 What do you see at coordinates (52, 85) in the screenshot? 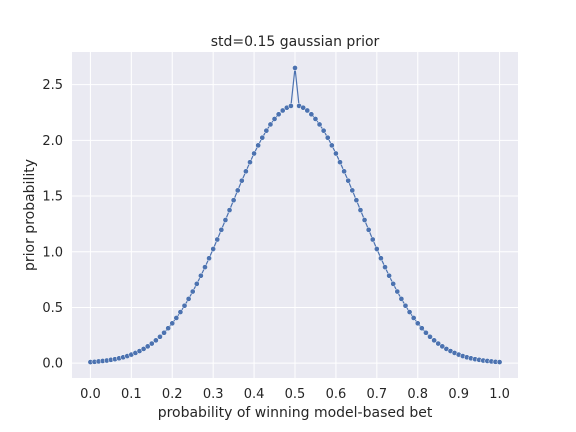
I see `y-tick-label: 2.5` at bounding box center [52, 85].